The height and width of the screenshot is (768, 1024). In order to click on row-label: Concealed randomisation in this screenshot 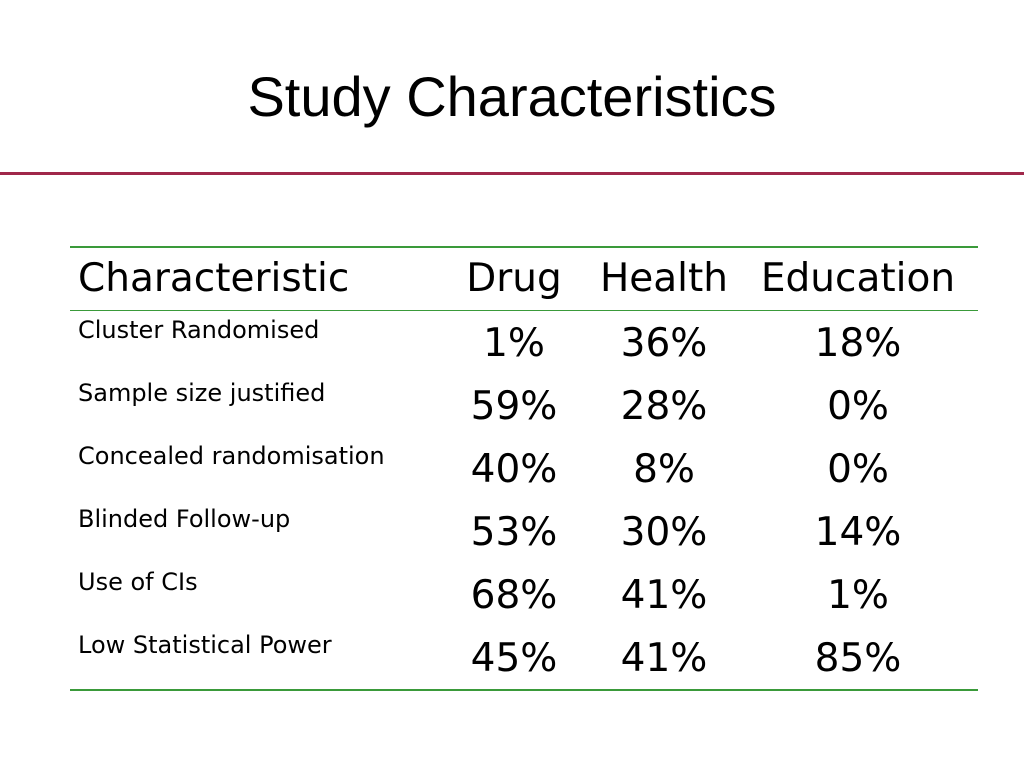, I will do `click(231, 456)`.